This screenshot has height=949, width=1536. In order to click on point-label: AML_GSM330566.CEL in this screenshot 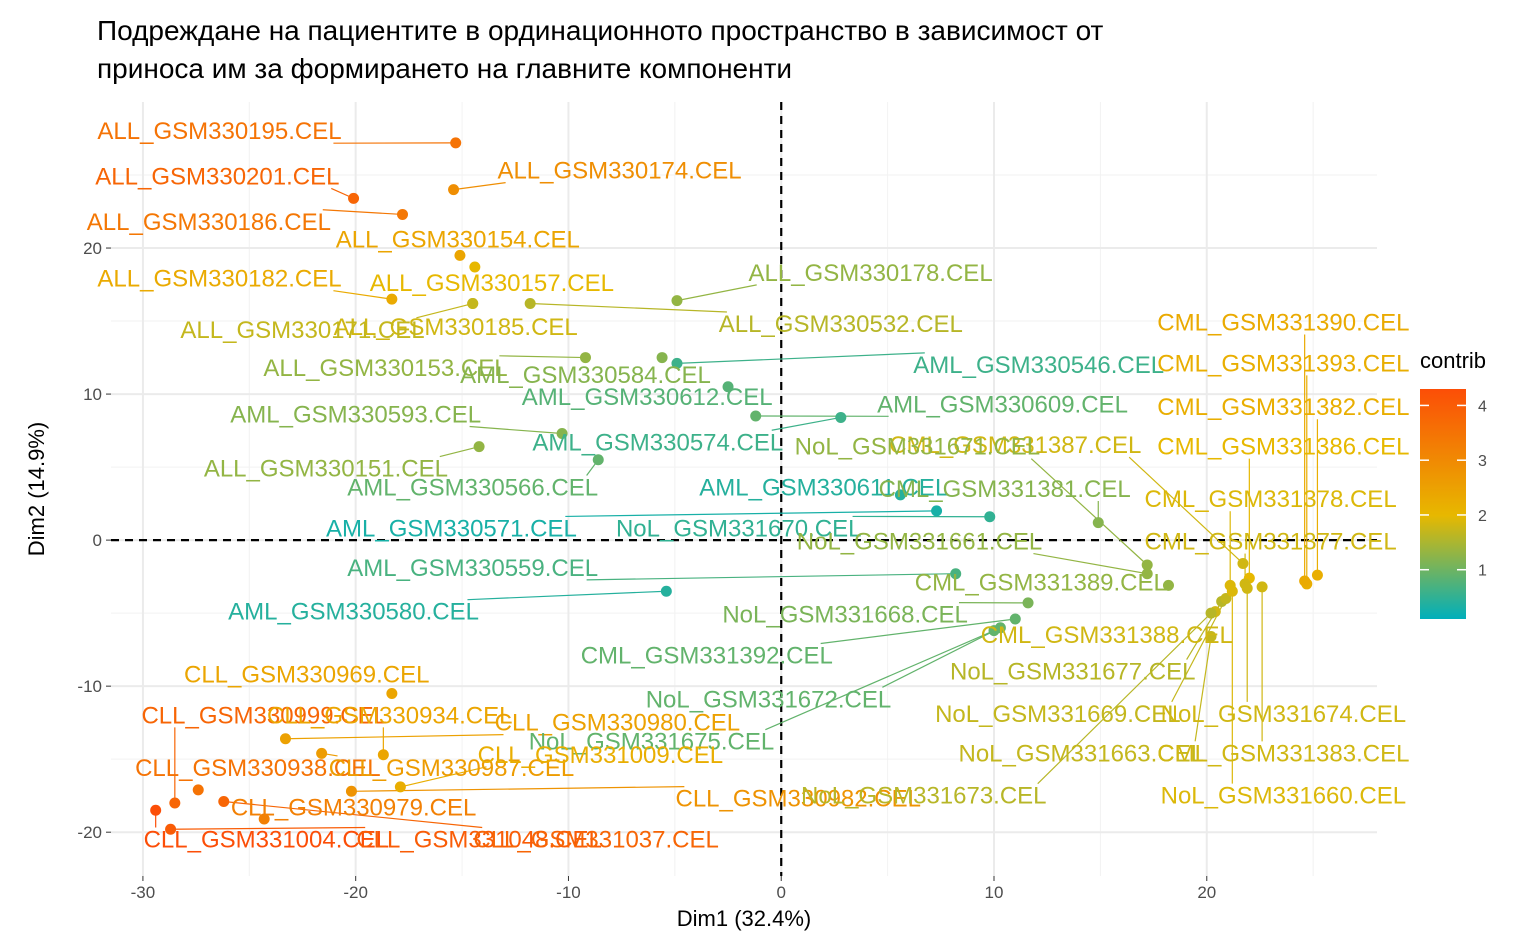, I will do `click(472, 488)`.